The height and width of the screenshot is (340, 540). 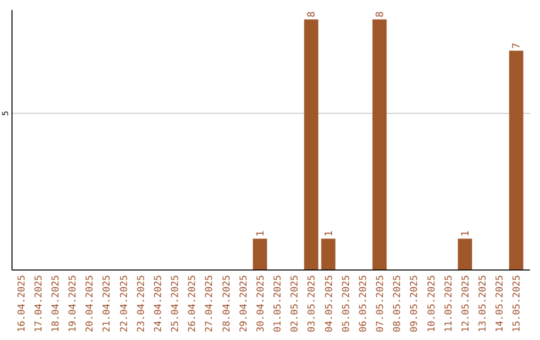 I want to click on x-tick-label: 07.05.2025, so click(x=380, y=303).